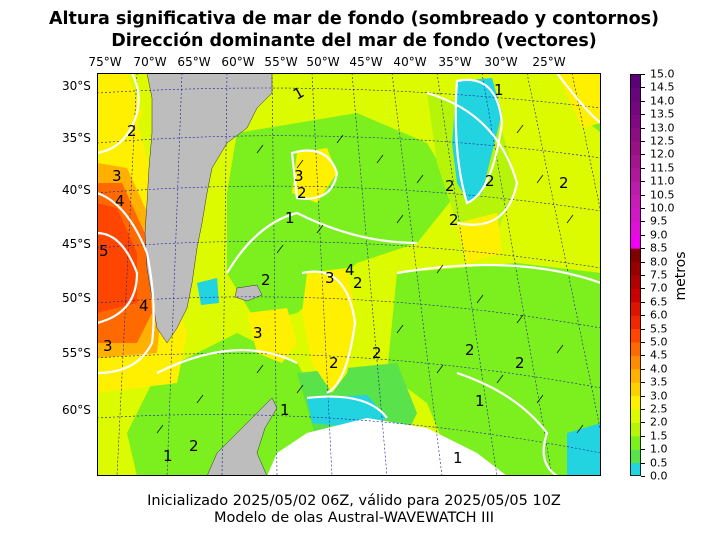 Image resolution: width=708 pixels, height=537 pixels. Describe the element at coordinates (659, 262) in the screenshot. I see `colorbar-tick-label: 8.0` at that location.